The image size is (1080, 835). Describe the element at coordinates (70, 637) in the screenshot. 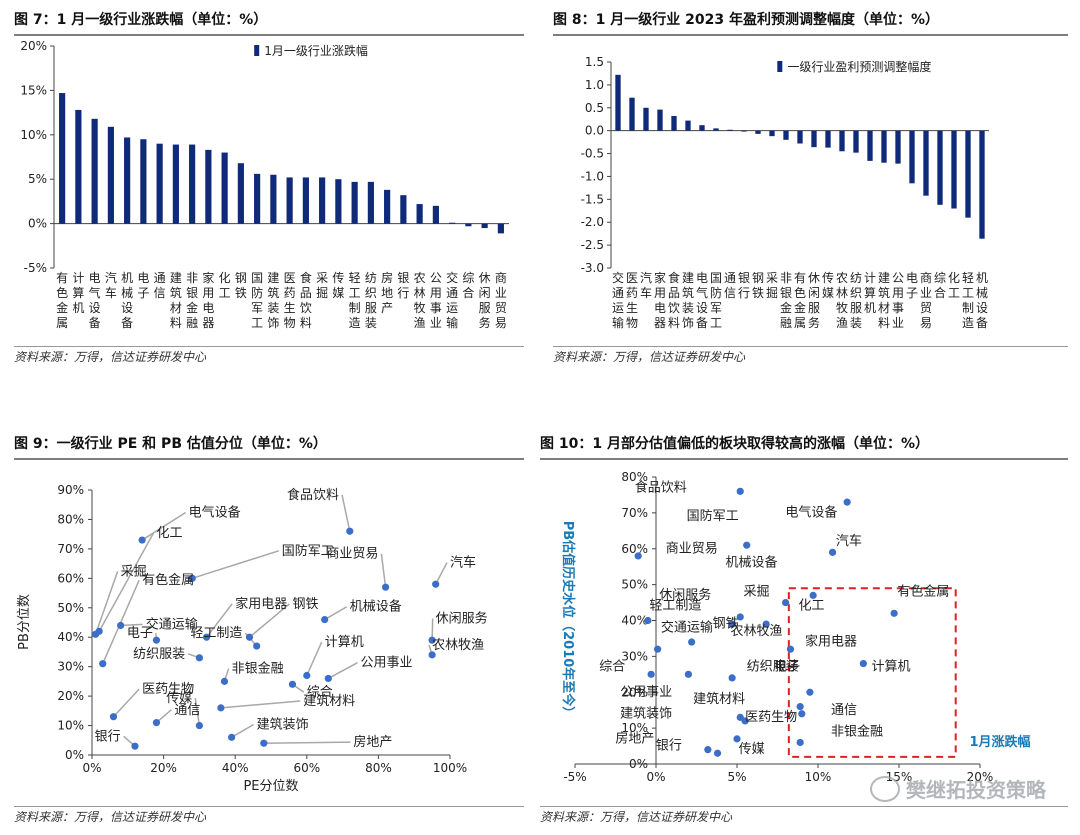

I see `y-tick-label: 40%` at that location.